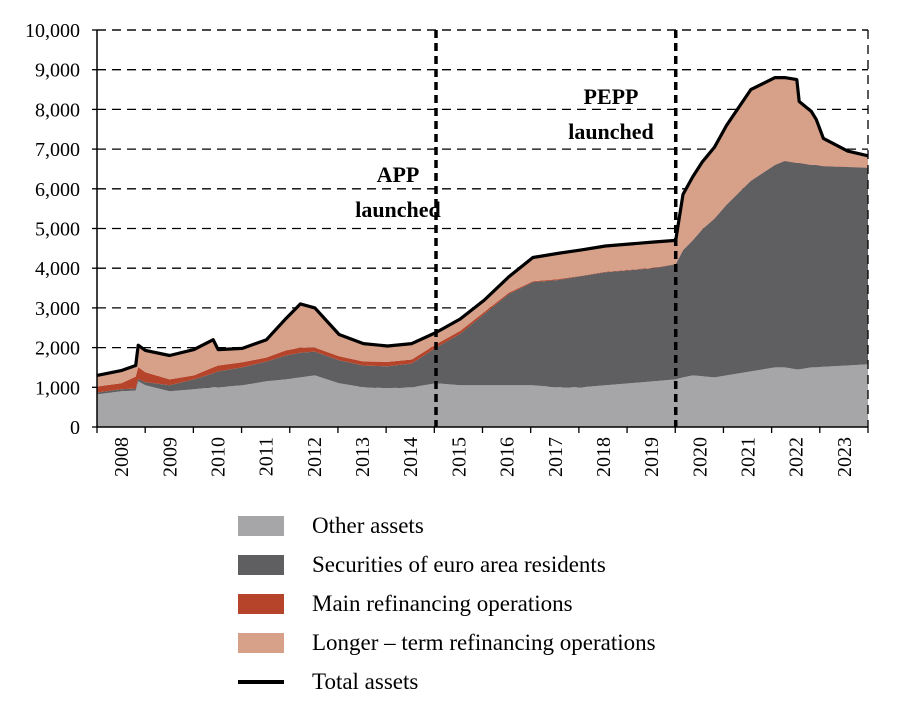  I want to click on legend-label-total-assets: Total assets, so click(365, 681).